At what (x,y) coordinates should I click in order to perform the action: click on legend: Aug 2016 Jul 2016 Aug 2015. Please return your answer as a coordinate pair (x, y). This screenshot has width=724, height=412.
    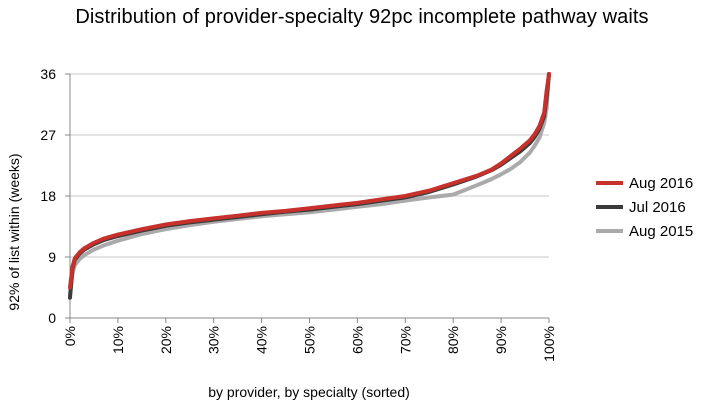
    Looking at the image, I should click on (659, 207).